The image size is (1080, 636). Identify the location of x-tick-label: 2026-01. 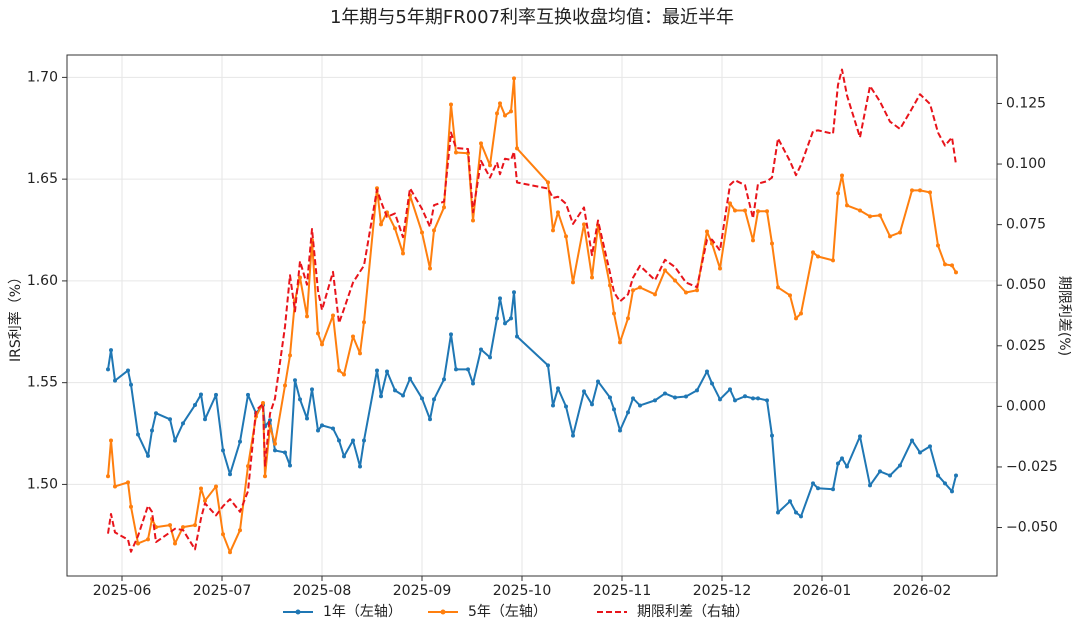
(822, 591).